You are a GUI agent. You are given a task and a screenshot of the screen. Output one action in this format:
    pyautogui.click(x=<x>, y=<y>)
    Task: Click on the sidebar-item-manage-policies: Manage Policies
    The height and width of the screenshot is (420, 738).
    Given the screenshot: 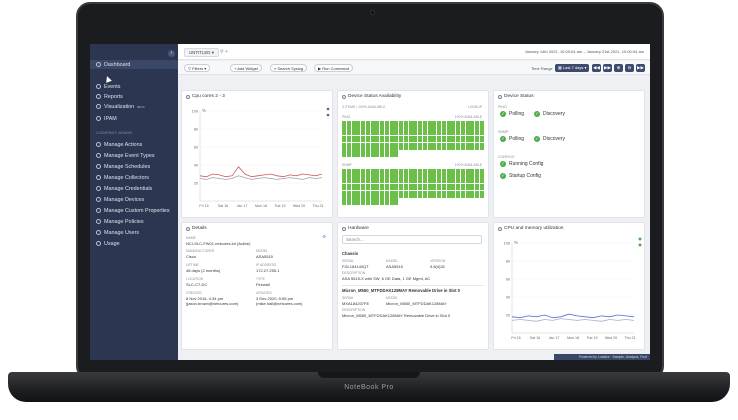 What is the action you would take?
    pyautogui.click(x=136, y=221)
    